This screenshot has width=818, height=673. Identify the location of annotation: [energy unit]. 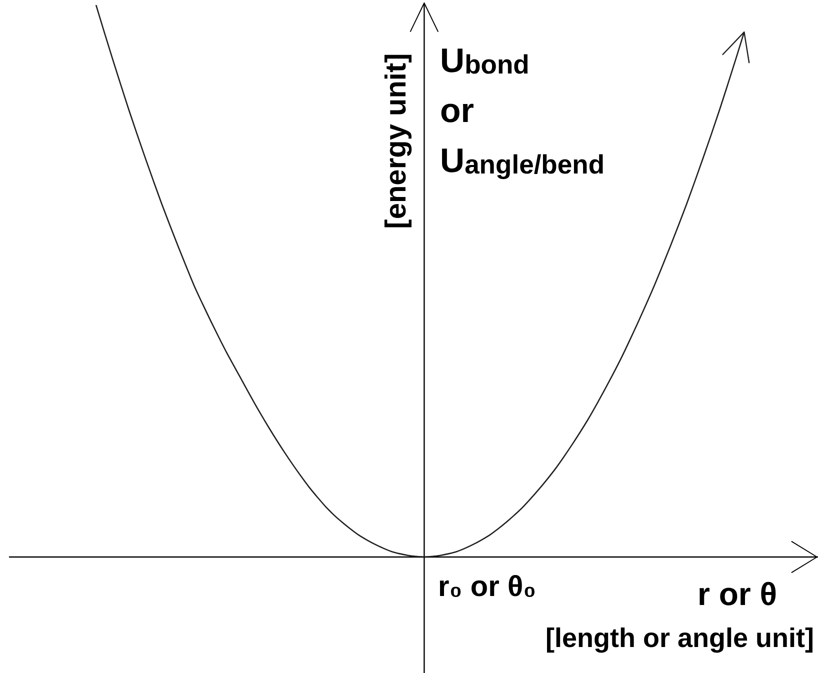
(396, 141).